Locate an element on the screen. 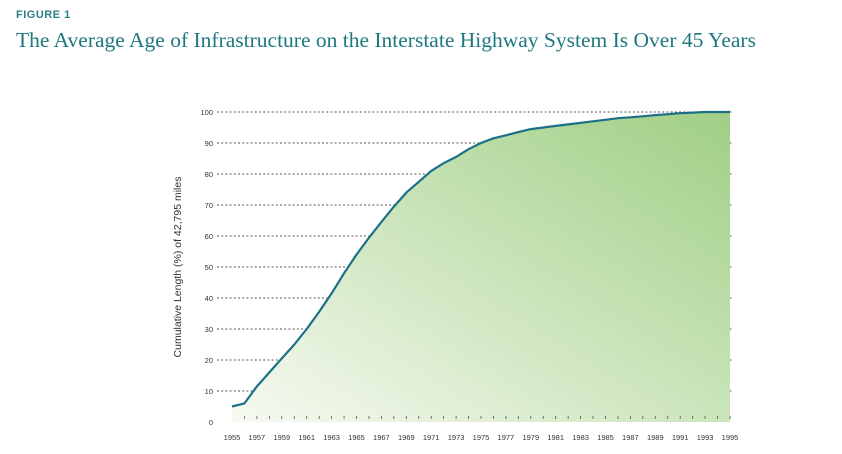  x-tick-label: 1993 is located at coordinates (705, 437).